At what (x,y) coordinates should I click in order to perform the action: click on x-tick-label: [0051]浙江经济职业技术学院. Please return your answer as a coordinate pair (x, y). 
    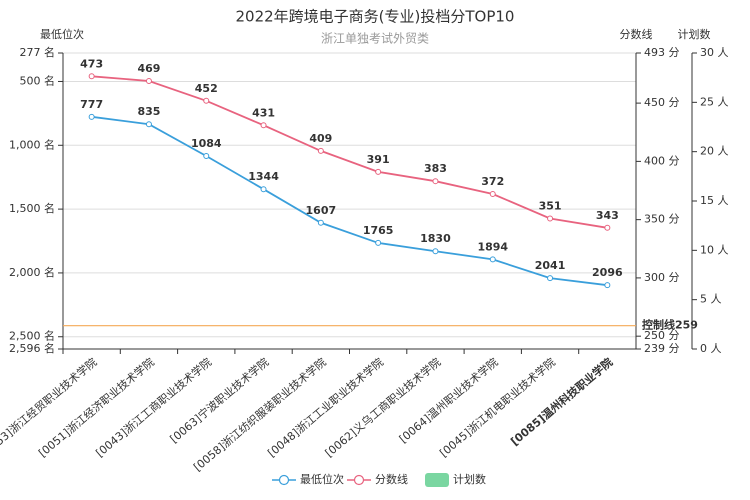
    Looking at the image, I should click on (96, 407).